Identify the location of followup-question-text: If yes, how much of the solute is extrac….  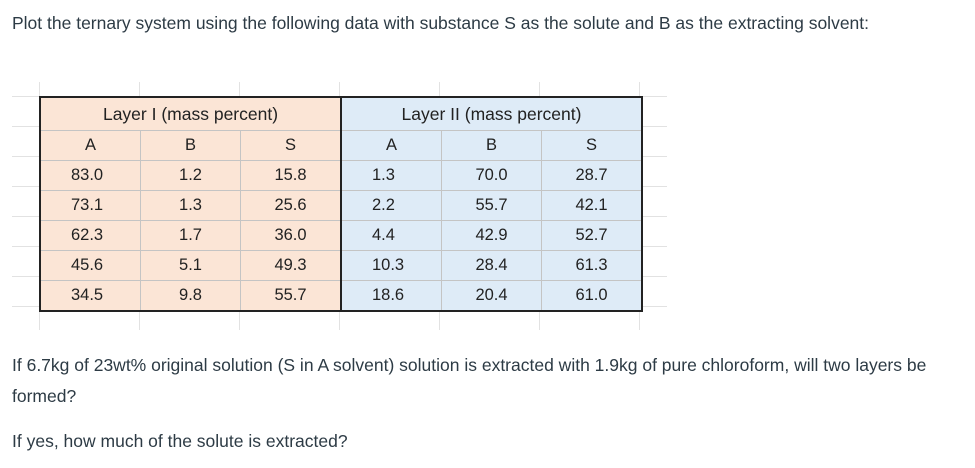
(180, 441).